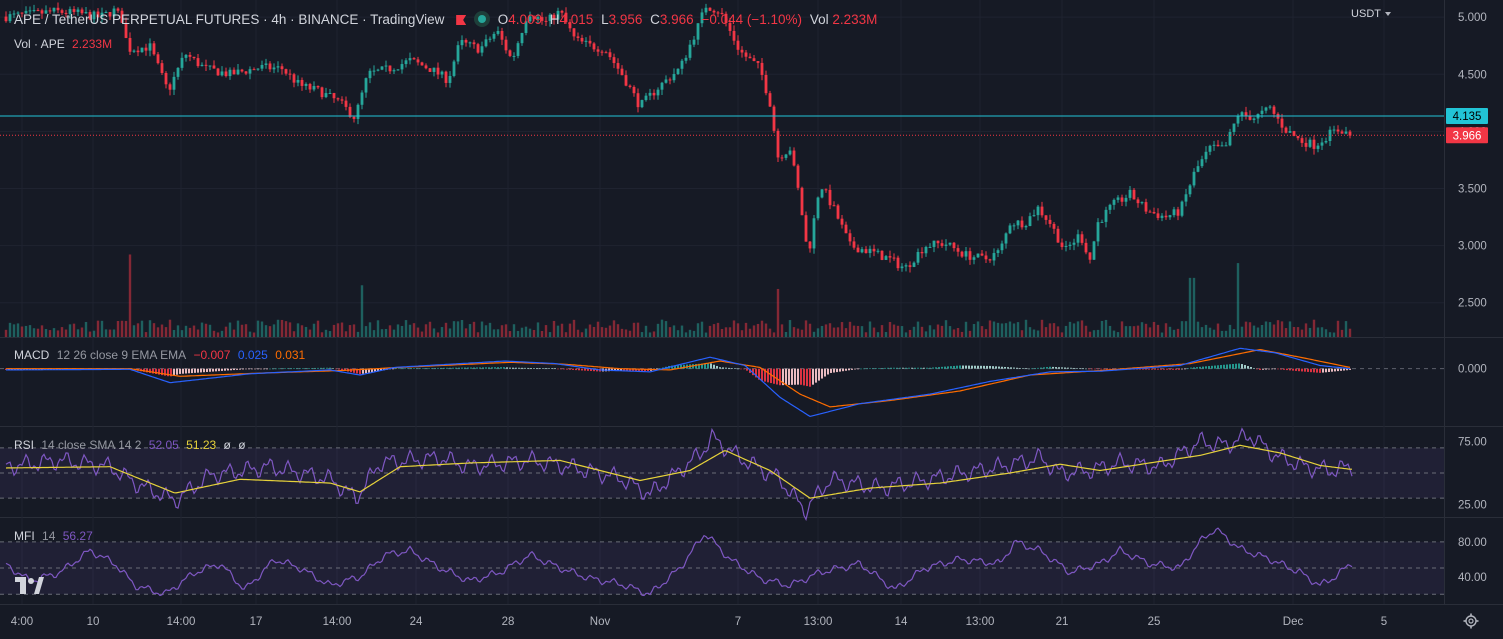 This screenshot has height=639, width=1503. I want to click on currency-selector: USDT, so click(1371, 14).